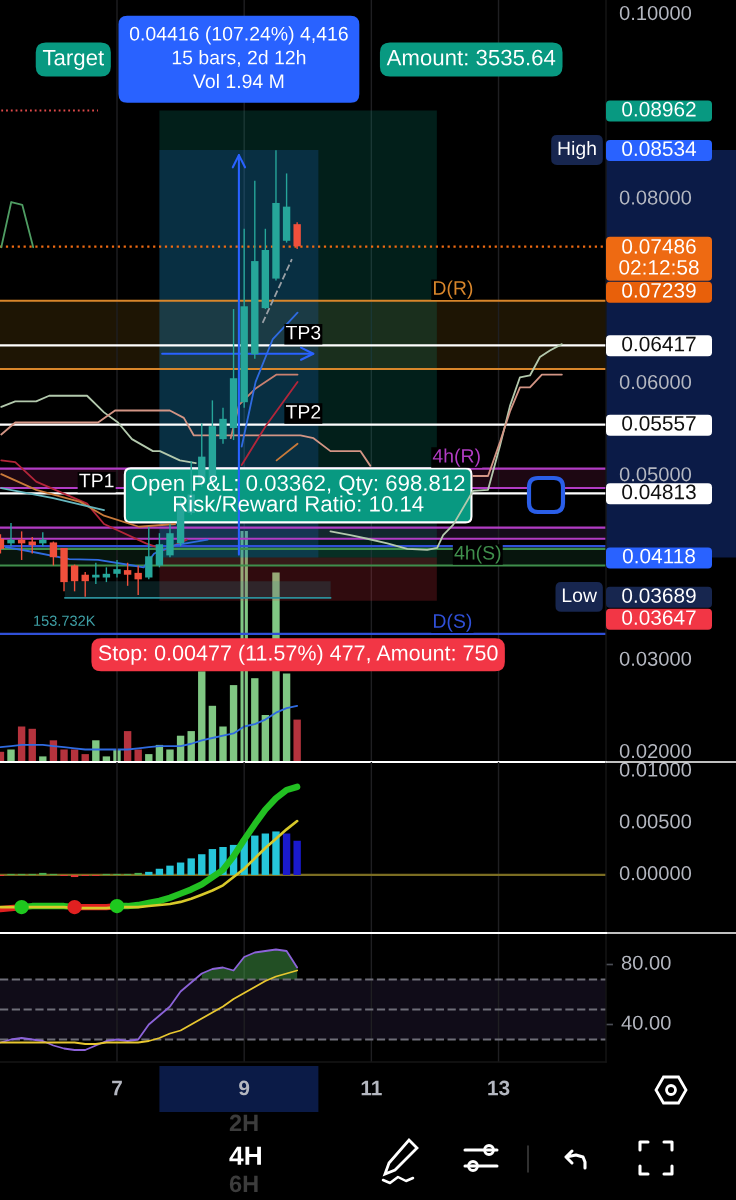 This screenshot has height=1200, width=736. I want to click on text: 0.08962, so click(659, 109).